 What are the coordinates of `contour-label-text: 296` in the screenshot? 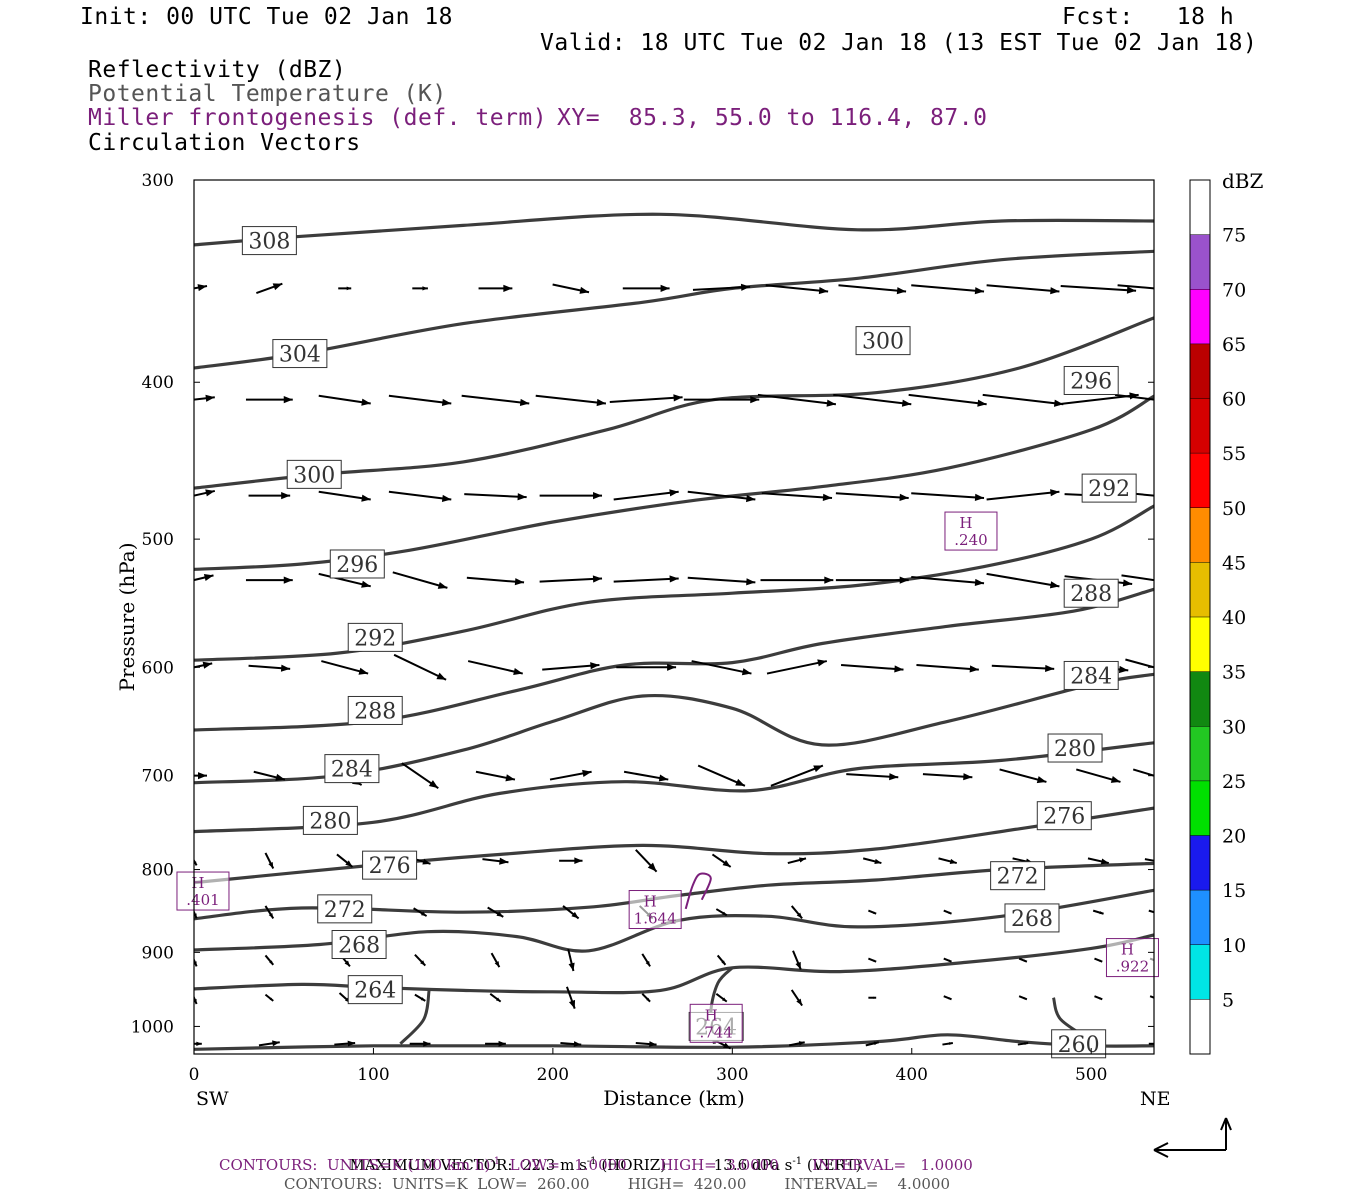 It's located at (357, 565).